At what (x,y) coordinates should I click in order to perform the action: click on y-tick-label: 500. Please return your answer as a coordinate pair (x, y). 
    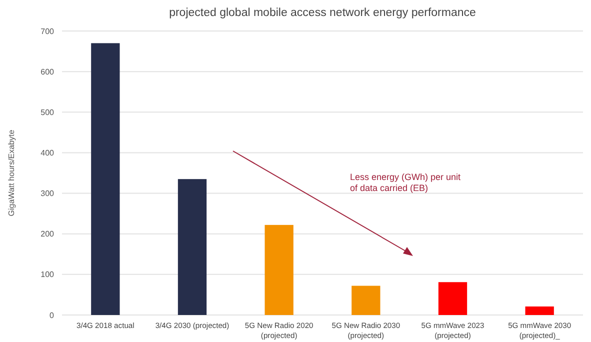
    Looking at the image, I should click on (47, 112).